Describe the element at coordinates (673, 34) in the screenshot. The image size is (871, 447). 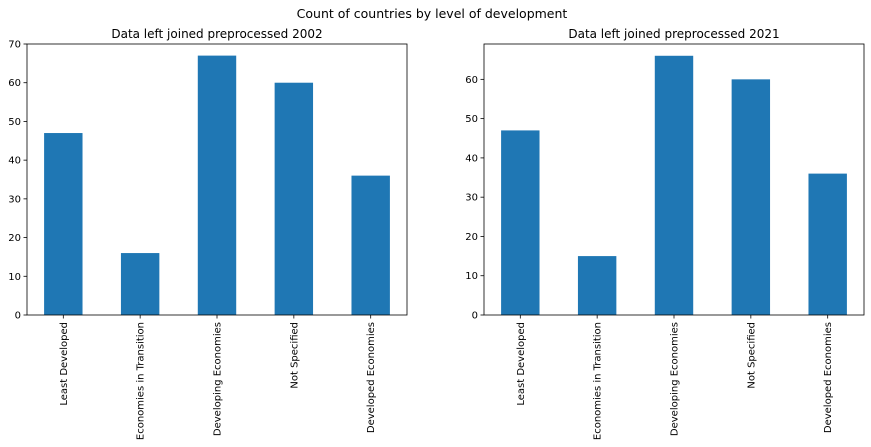
I see `chart-title: Data left joined preprocessed 2021` at that location.